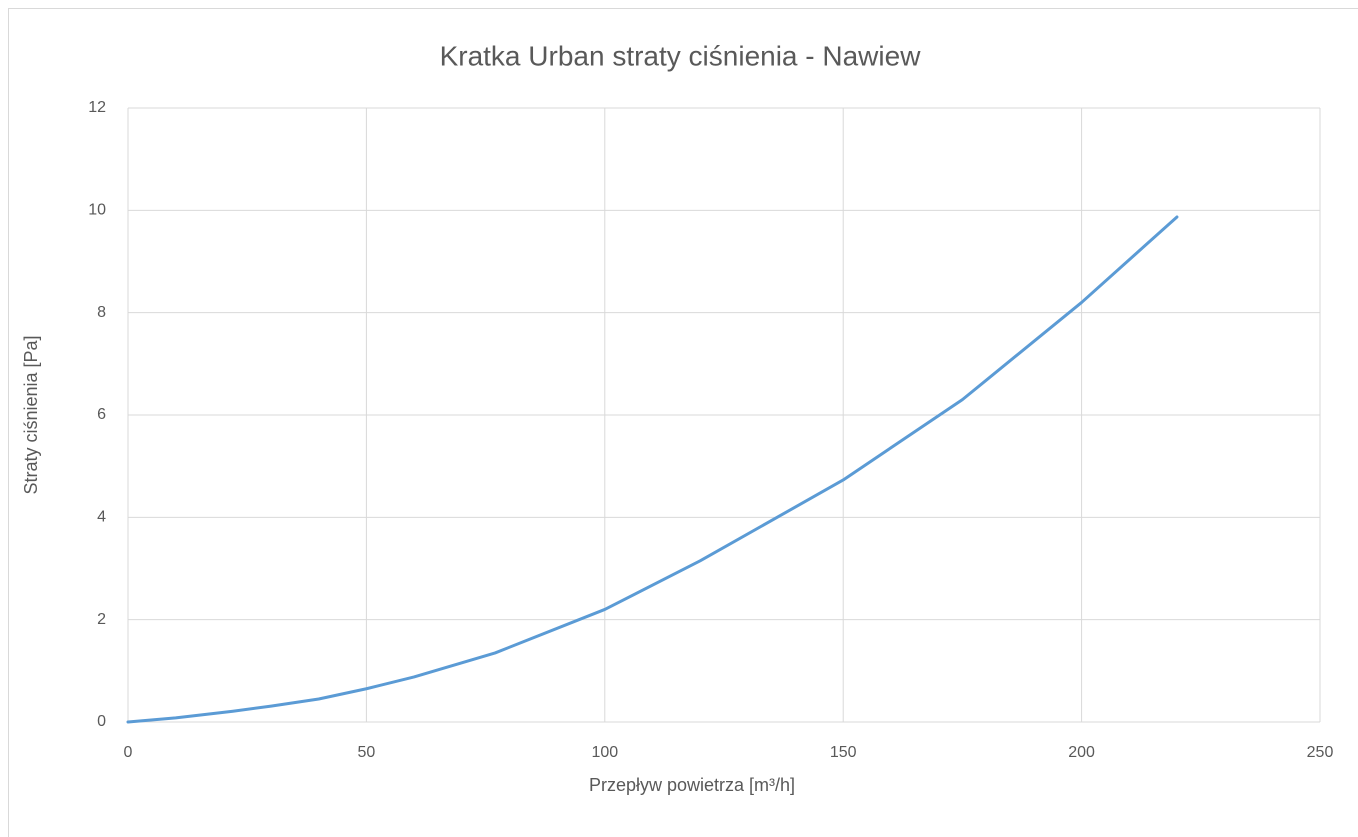  I want to click on x-tick-label: 0, so click(128, 752).